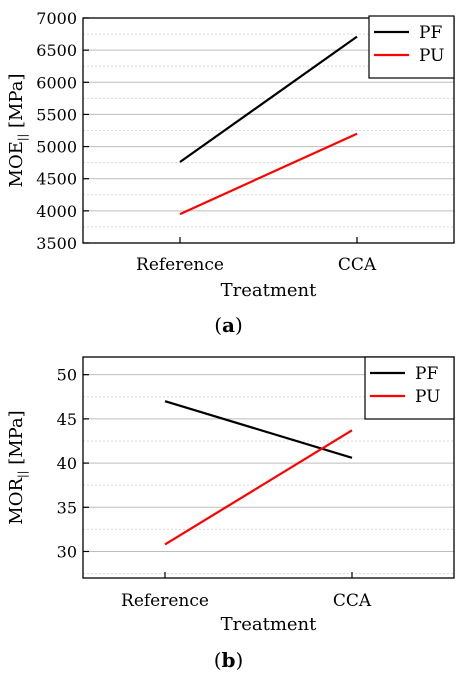  I want to click on y-tick-label: 45, so click(67, 419).